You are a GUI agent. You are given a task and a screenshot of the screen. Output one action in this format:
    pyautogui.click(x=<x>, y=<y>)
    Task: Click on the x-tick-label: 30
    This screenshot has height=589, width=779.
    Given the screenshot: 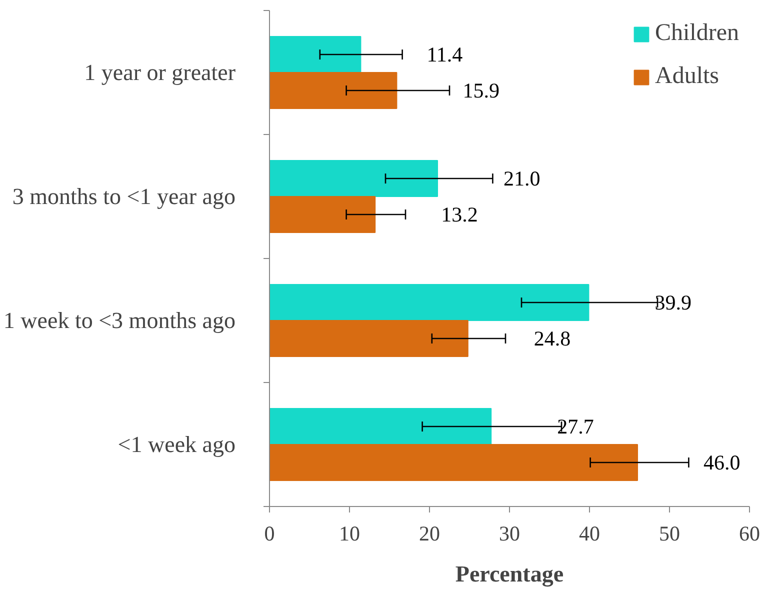 What is the action you would take?
    pyautogui.click(x=509, y=534)
    